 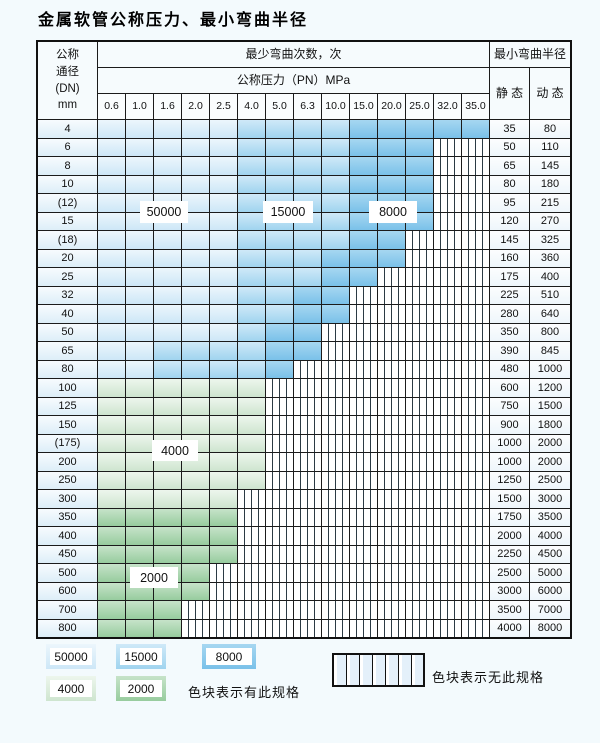 I want to click on dynamic-value-cell: 2000, so click(x=550, y=462).